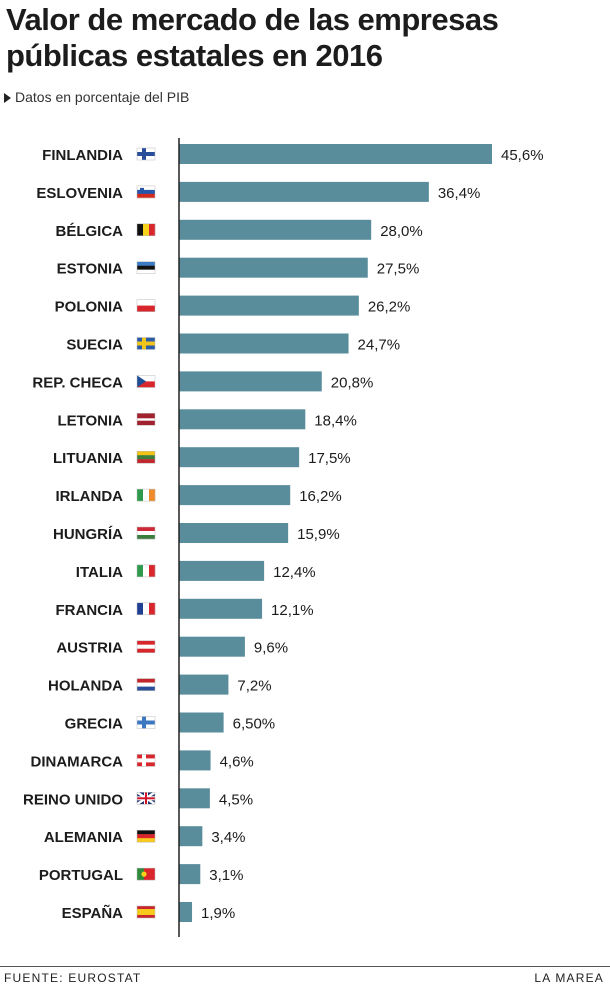 This screenshot has height=988, width=610. What do you see at coordinates (88, 534) in the screenshot?
I see `category-label: HUNGRÍA` at bounding box center [88, 534].